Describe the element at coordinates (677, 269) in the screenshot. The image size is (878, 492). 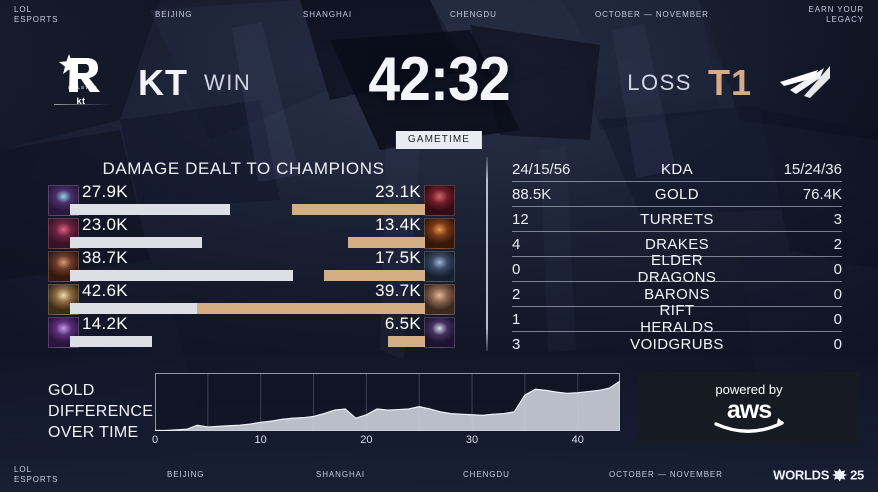
I see `stat-row: 0 ELDER DRAGONS 0` at that location.